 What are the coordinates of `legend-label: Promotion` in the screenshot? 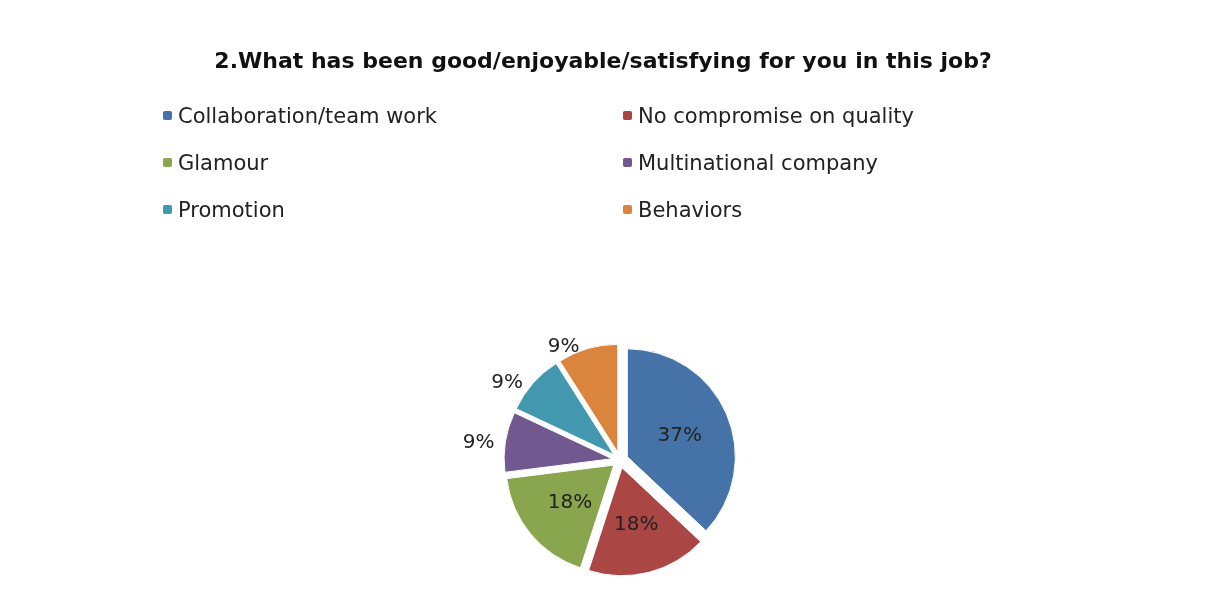 It's located at (231, 209).